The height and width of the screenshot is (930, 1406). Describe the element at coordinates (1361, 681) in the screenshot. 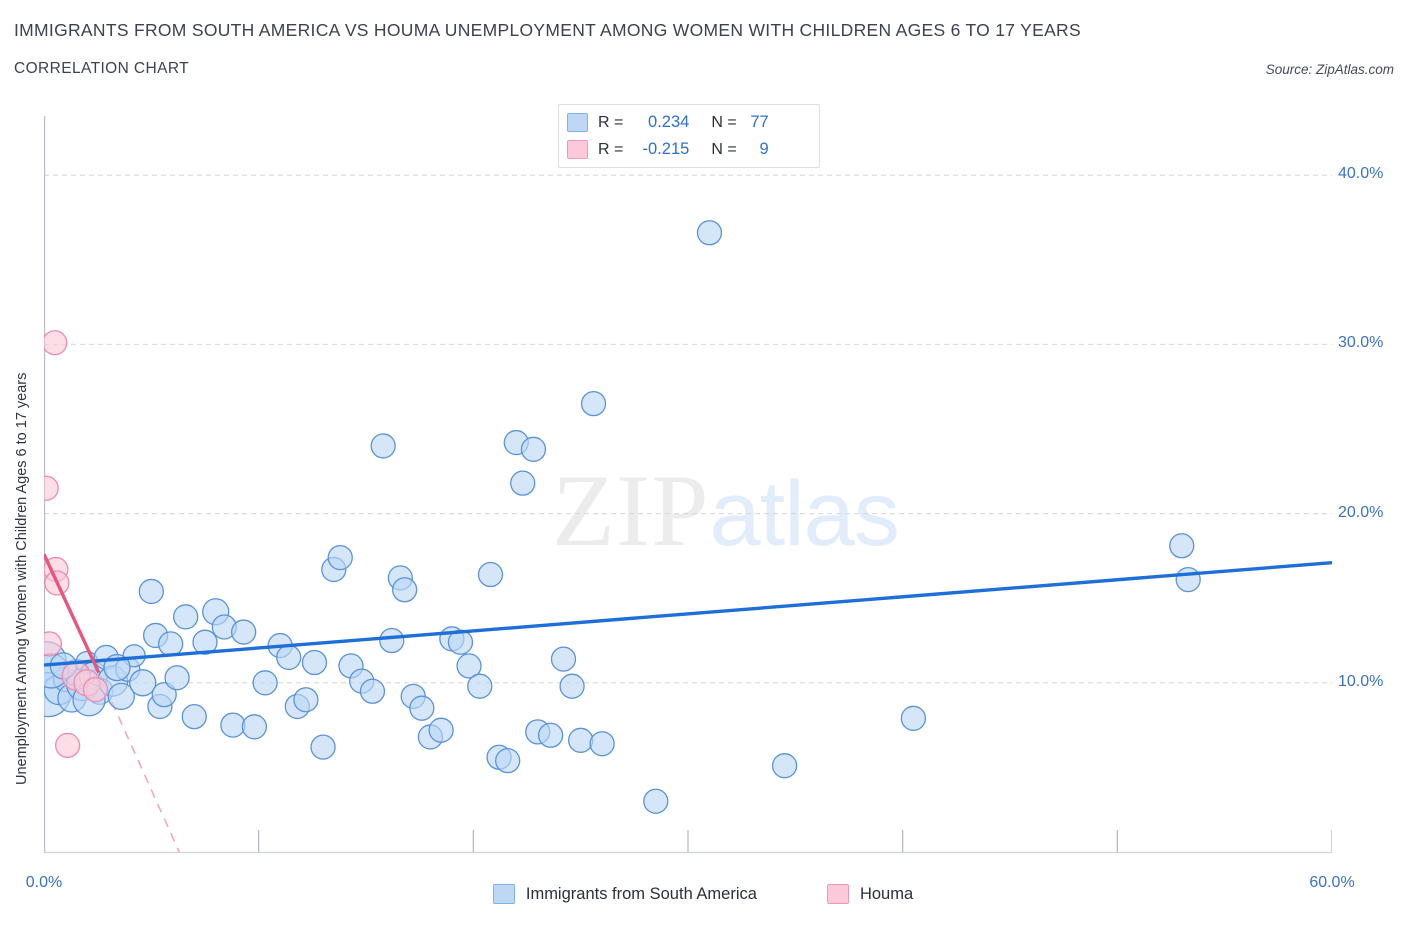

I see `y-tick-label-10: 10.0%` at that location.